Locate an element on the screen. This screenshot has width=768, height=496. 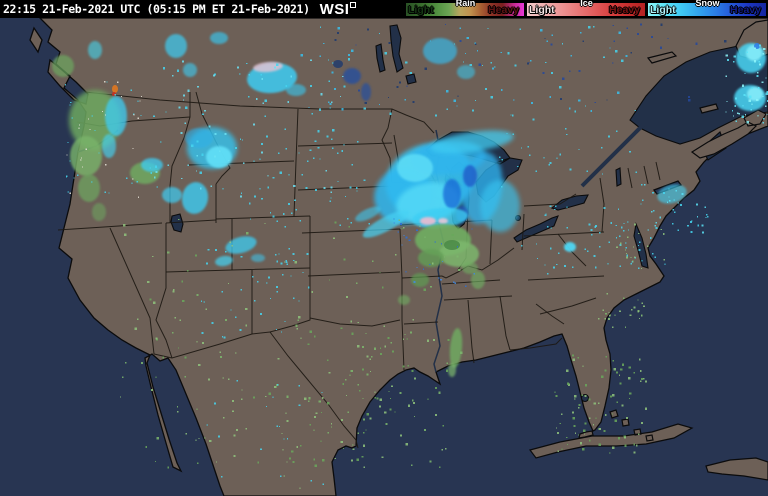
degree-mark-icon is located at coordinates (353, 4).